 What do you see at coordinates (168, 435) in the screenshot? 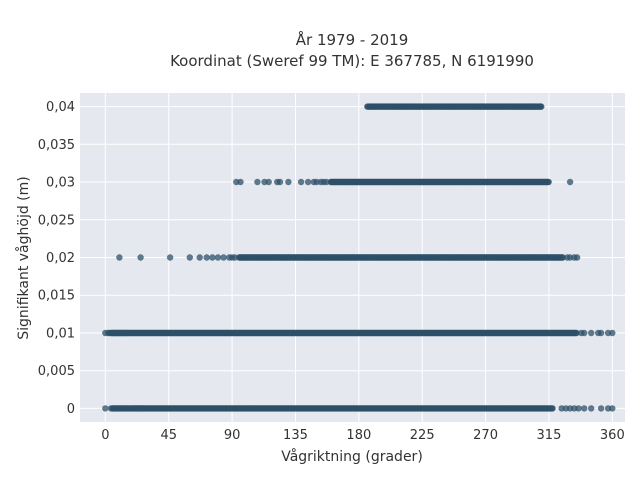
I see `x-tick-label: 45` at bounding box center [168, 435].